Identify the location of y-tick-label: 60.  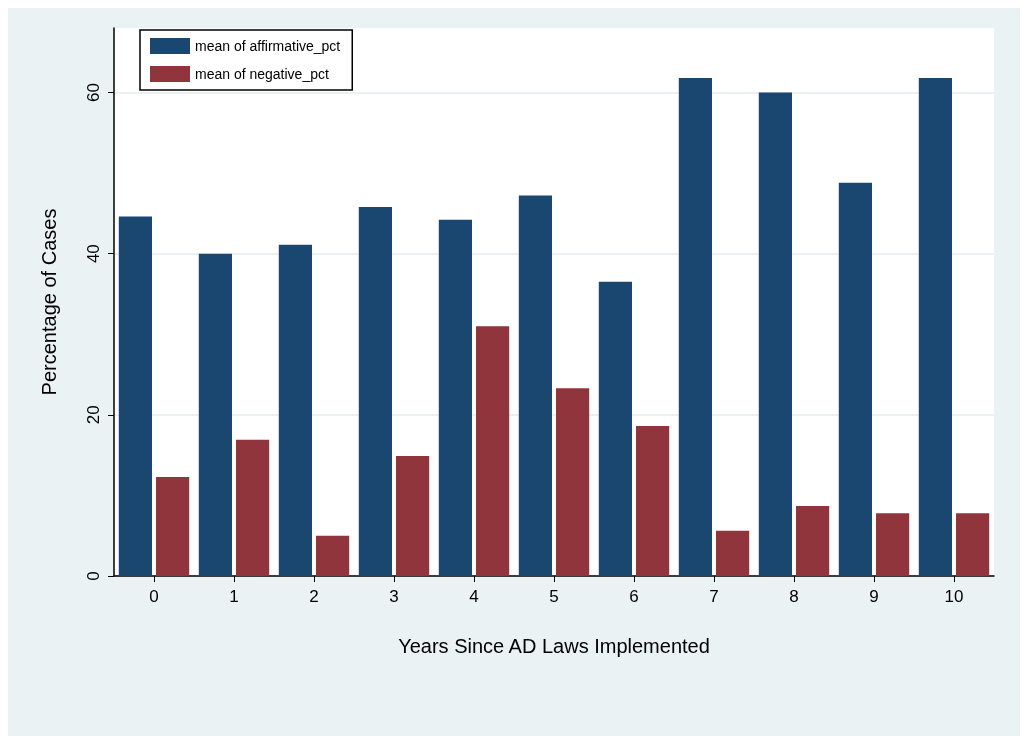
(93, 92).